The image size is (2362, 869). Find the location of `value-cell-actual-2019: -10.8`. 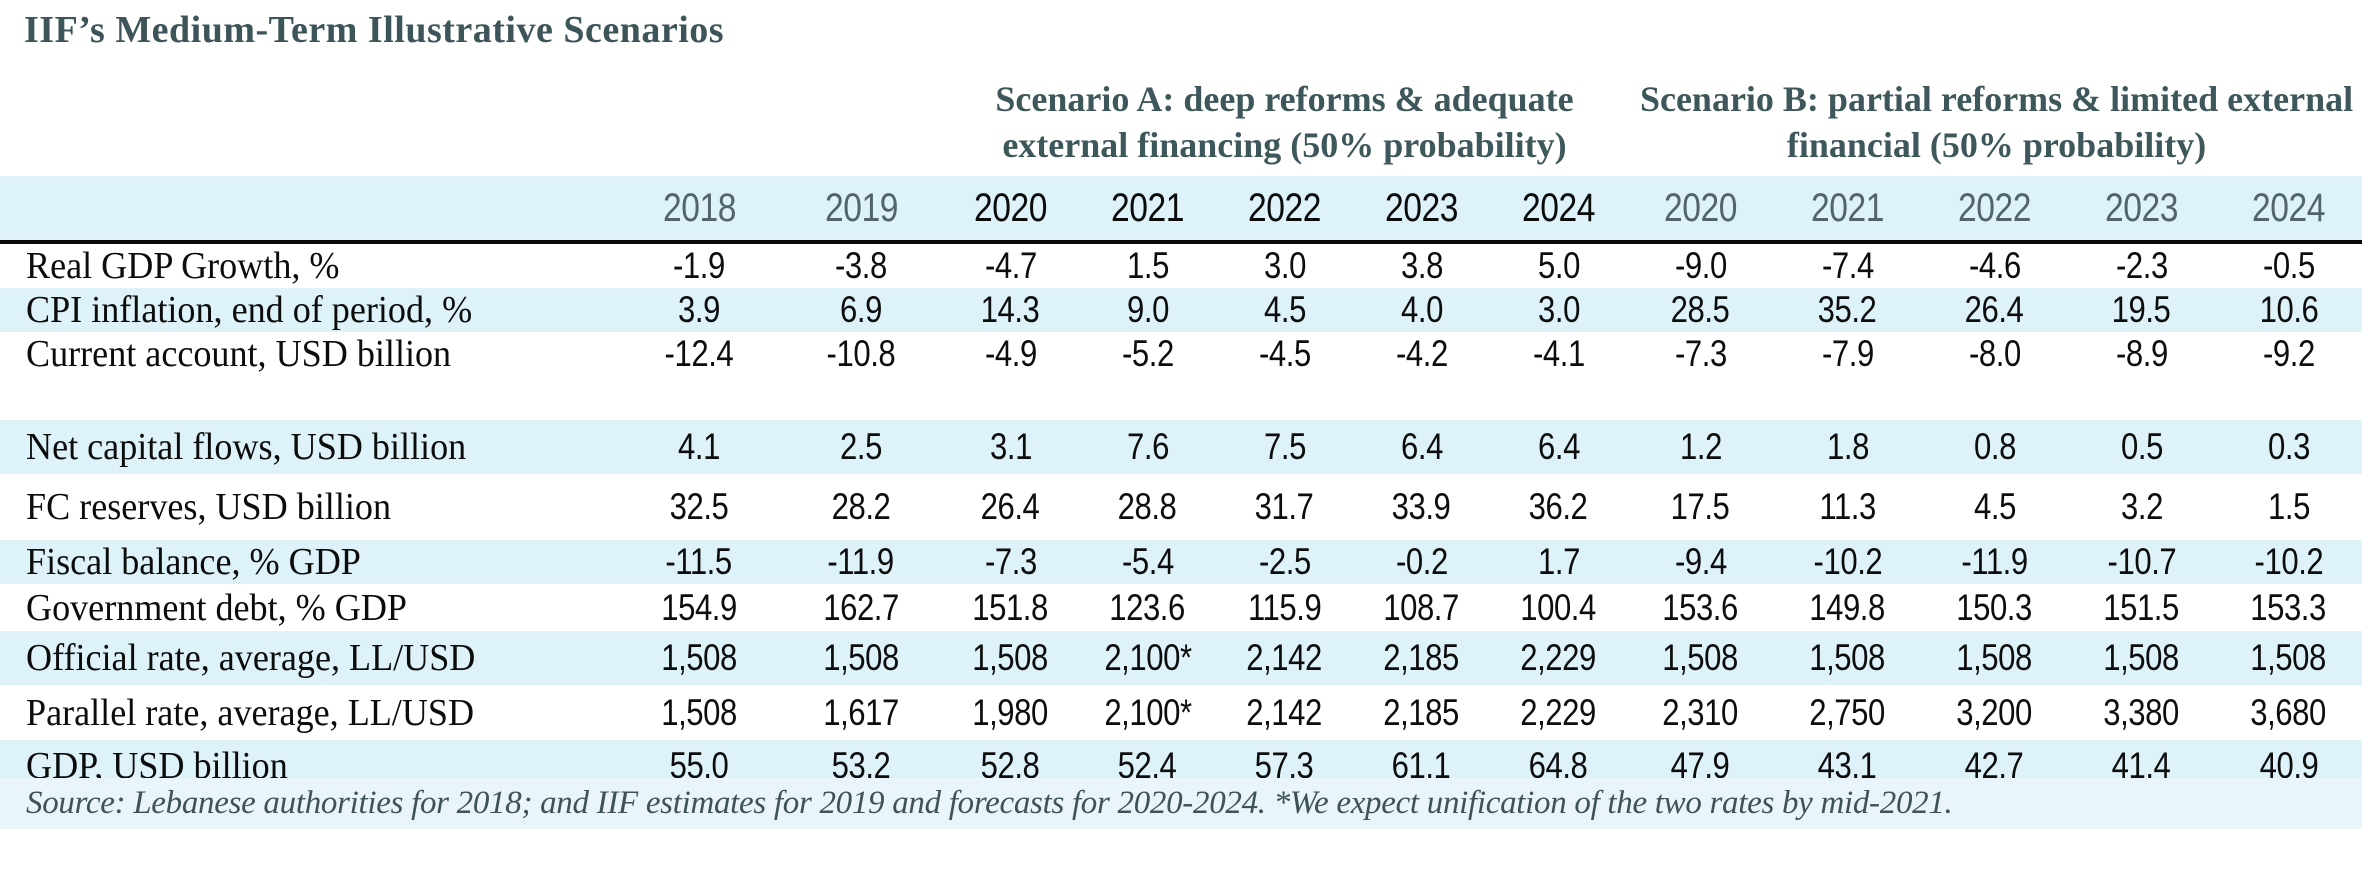

value-cell-actual-2019: -10.8 is located at coordinates (861, 353).